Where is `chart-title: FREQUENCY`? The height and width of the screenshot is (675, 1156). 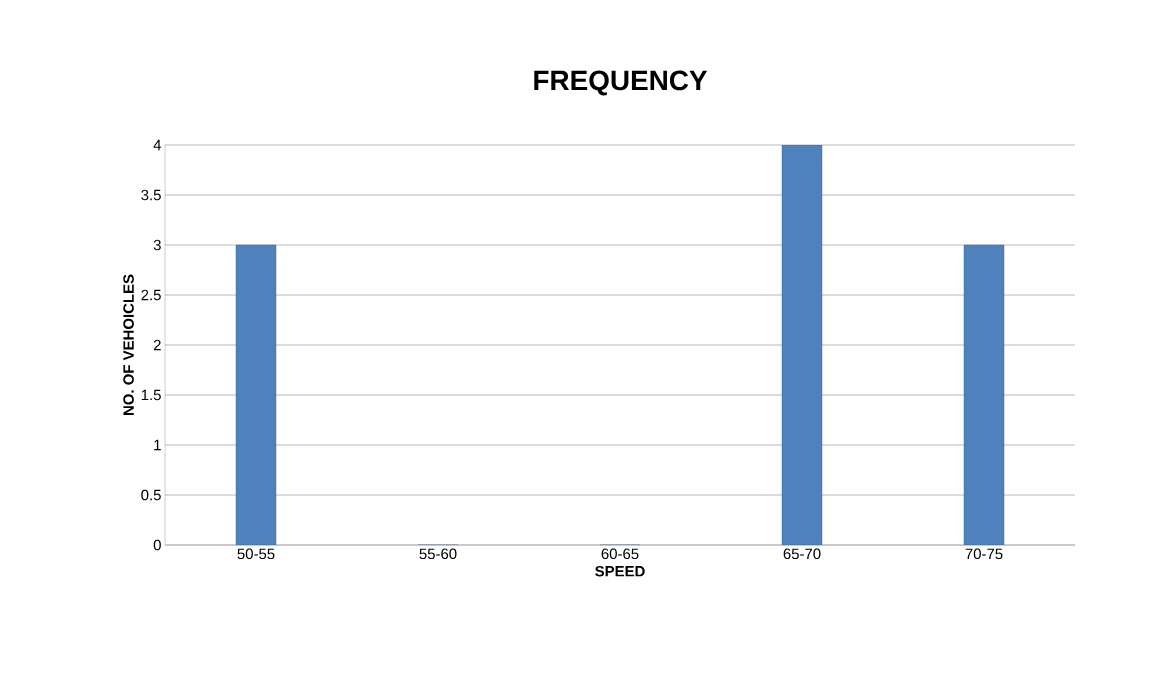 chart-title: FREQUENCY is located at coordinates (621, 83).